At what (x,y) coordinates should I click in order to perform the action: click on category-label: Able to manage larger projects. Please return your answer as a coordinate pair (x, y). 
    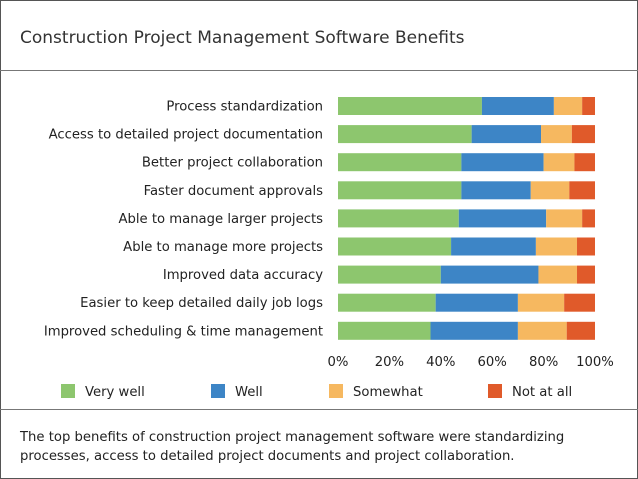
    Looking at the image, I should click on (220, 219).